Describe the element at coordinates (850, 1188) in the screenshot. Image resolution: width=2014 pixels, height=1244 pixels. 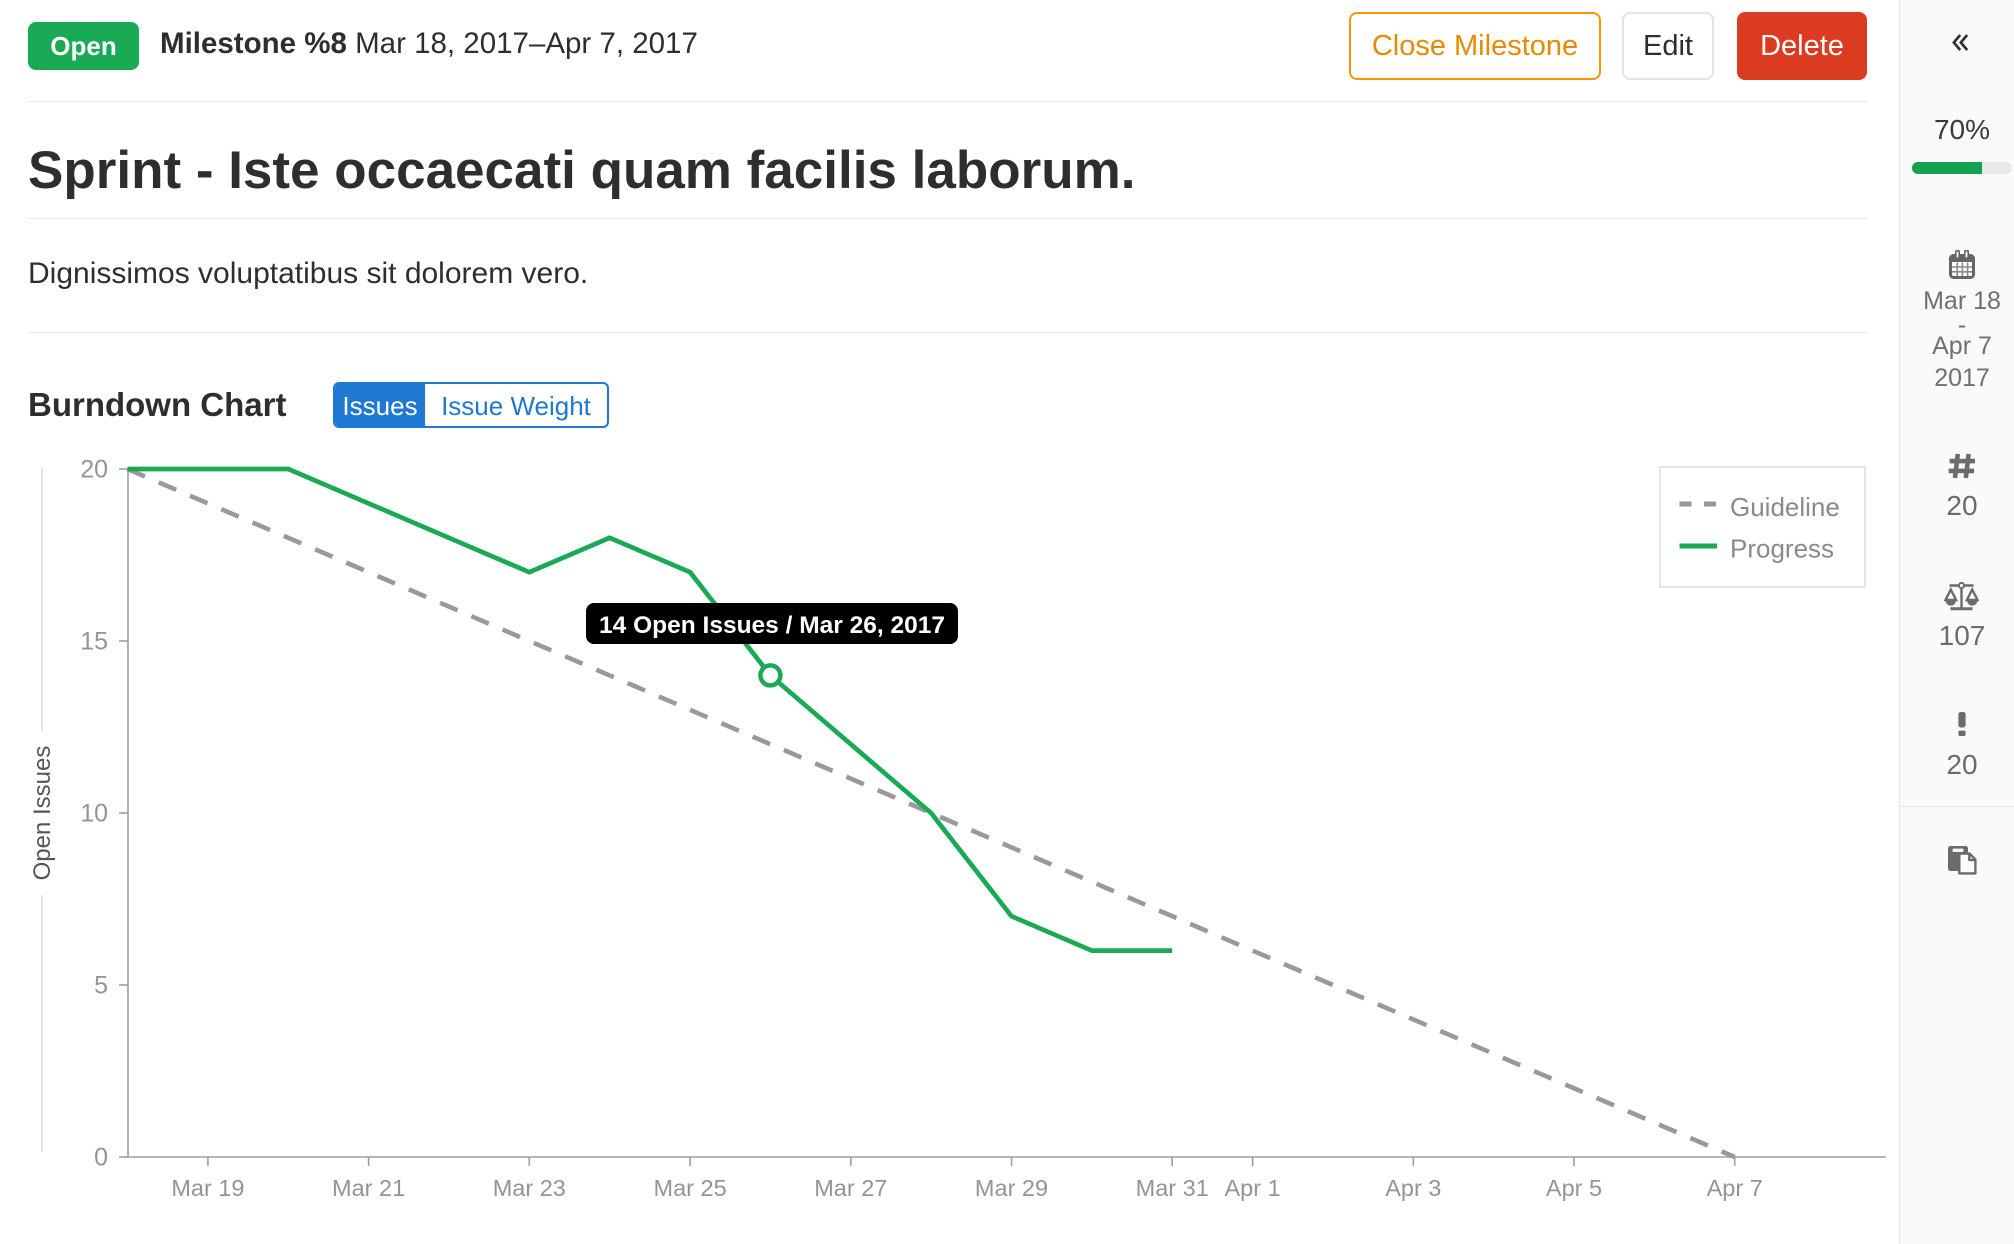
I see `svg-text: Mar 27` at that location.